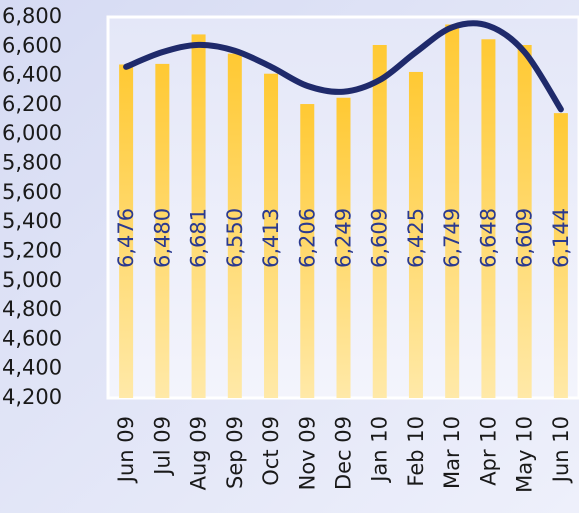  I want to click on x-tick-label: Jun 10, so click(561, 450).